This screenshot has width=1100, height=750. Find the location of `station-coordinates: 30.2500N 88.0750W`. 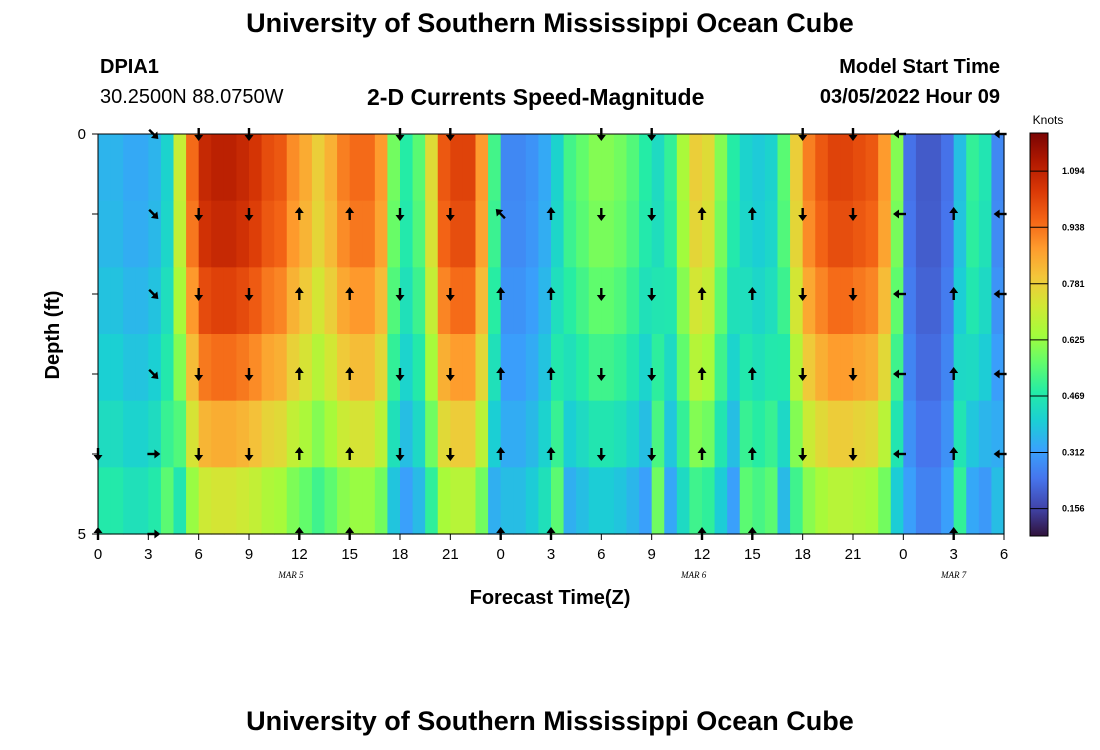

station-coordinates: 30.2500N 88.0750W is located at coordinates (192, 97).